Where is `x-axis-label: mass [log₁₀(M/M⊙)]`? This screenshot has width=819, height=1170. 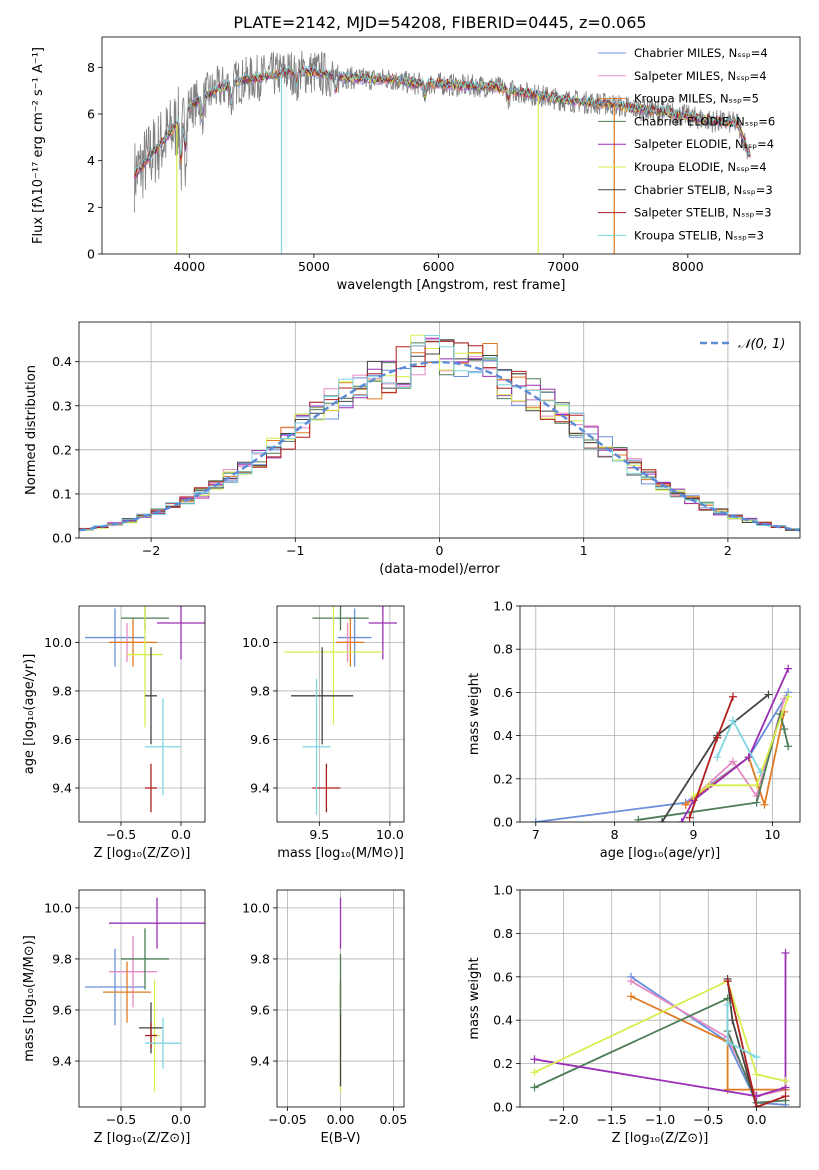 x-axis-label: mass [log₁₀(M/M⊙)] is located at coordinates (340, 853).